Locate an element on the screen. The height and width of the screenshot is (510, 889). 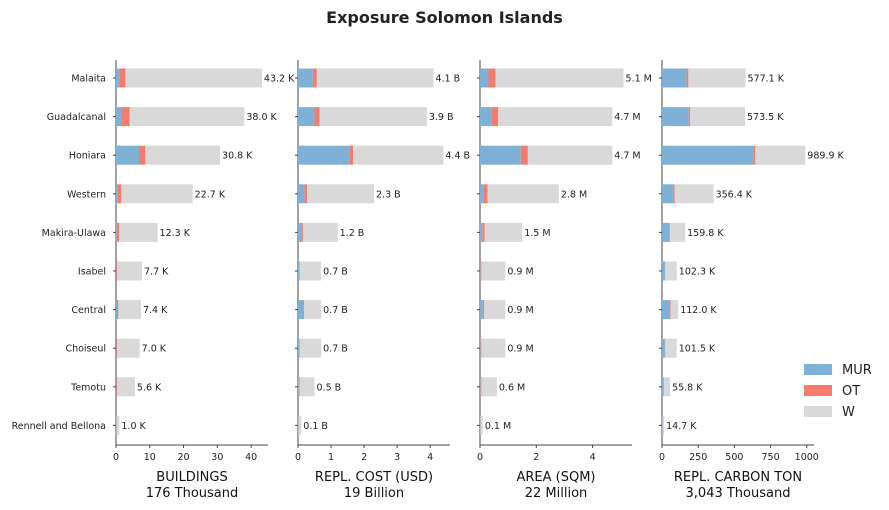
legend-swatch-mur is located at coordinates (818, 369).